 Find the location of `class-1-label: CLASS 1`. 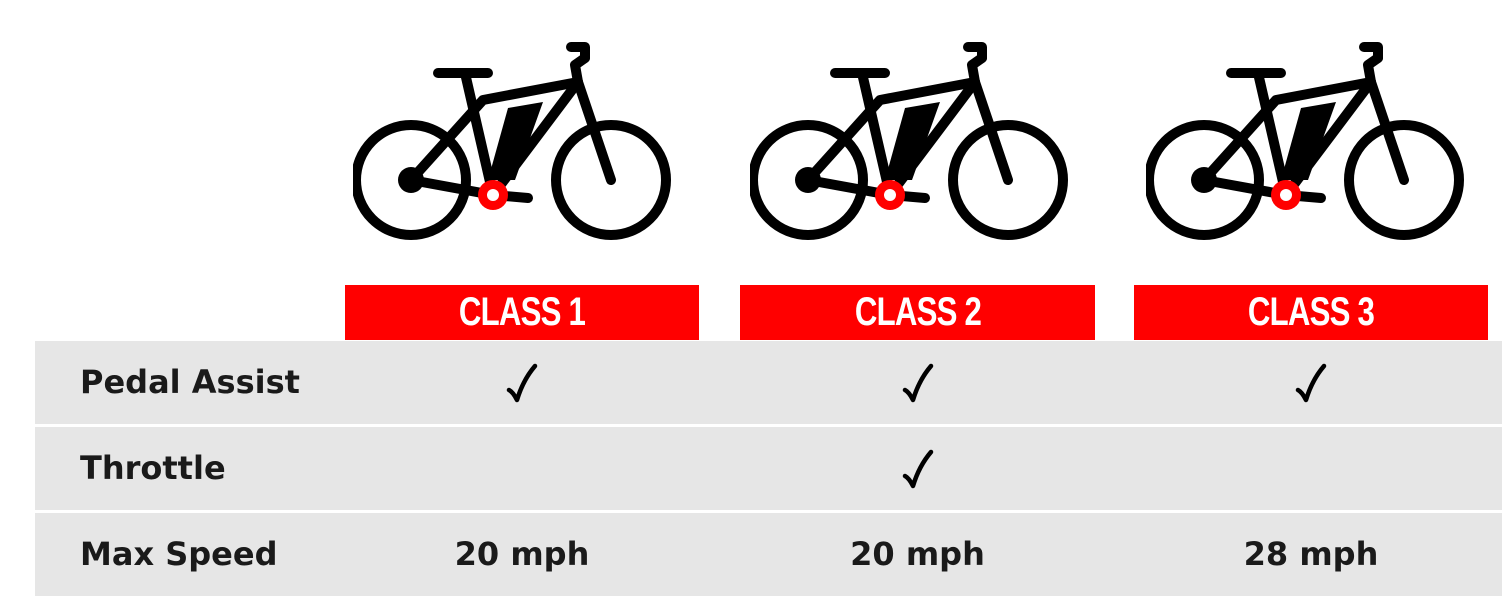

class-1-label: CLASS 1 is located at coordinates (522, 312).